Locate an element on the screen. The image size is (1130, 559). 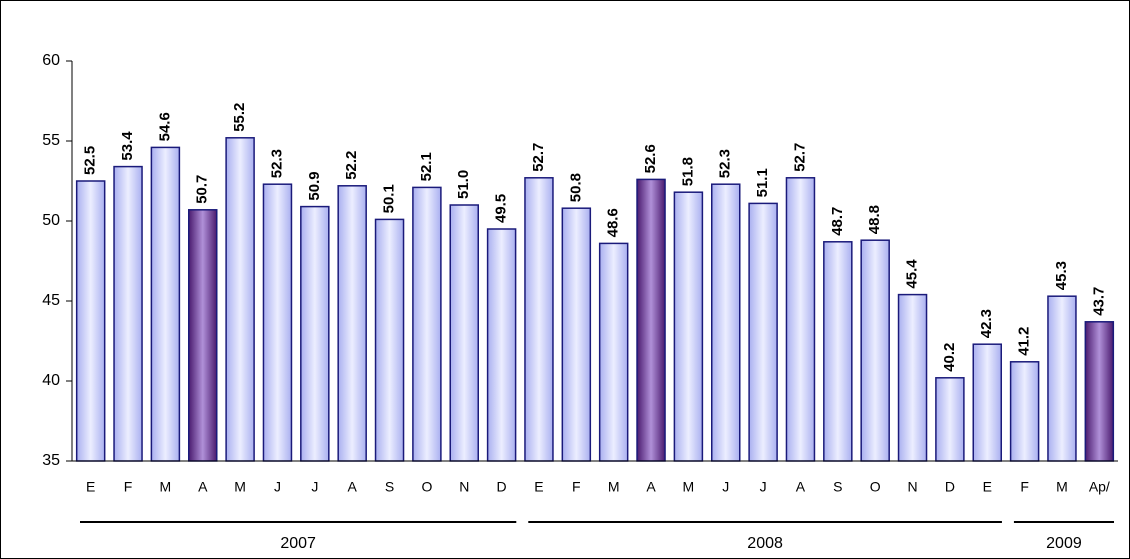
value-label: 48.7 is located at coordinates (837, 221).